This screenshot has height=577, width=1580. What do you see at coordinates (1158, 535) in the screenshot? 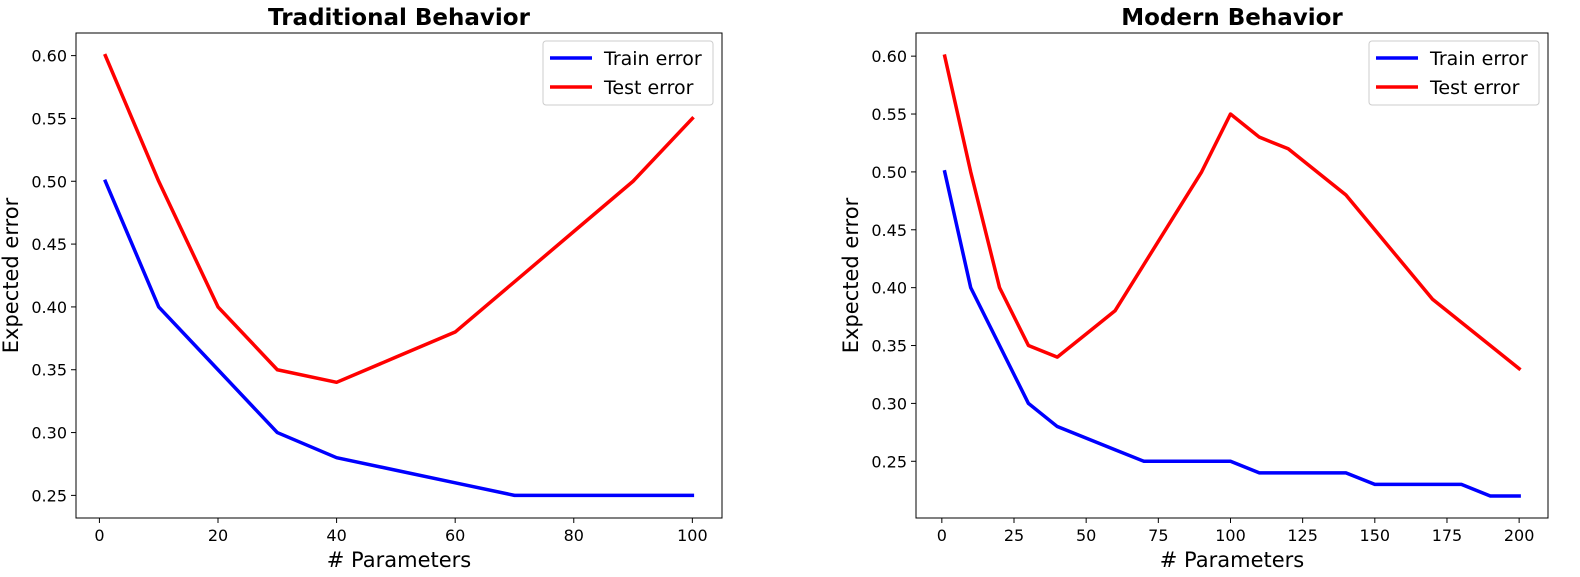
I see `x-tick-label: 75` at bounding box center [1158, 535].